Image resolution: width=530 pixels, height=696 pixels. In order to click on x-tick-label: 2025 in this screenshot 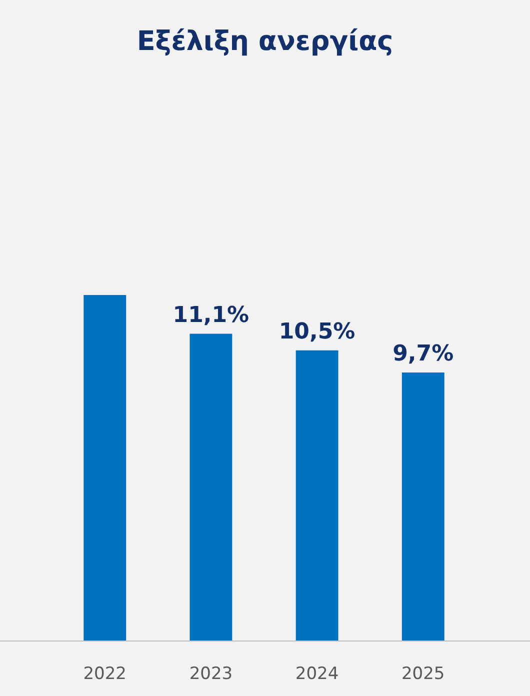, I will do `click(423, 674)`.